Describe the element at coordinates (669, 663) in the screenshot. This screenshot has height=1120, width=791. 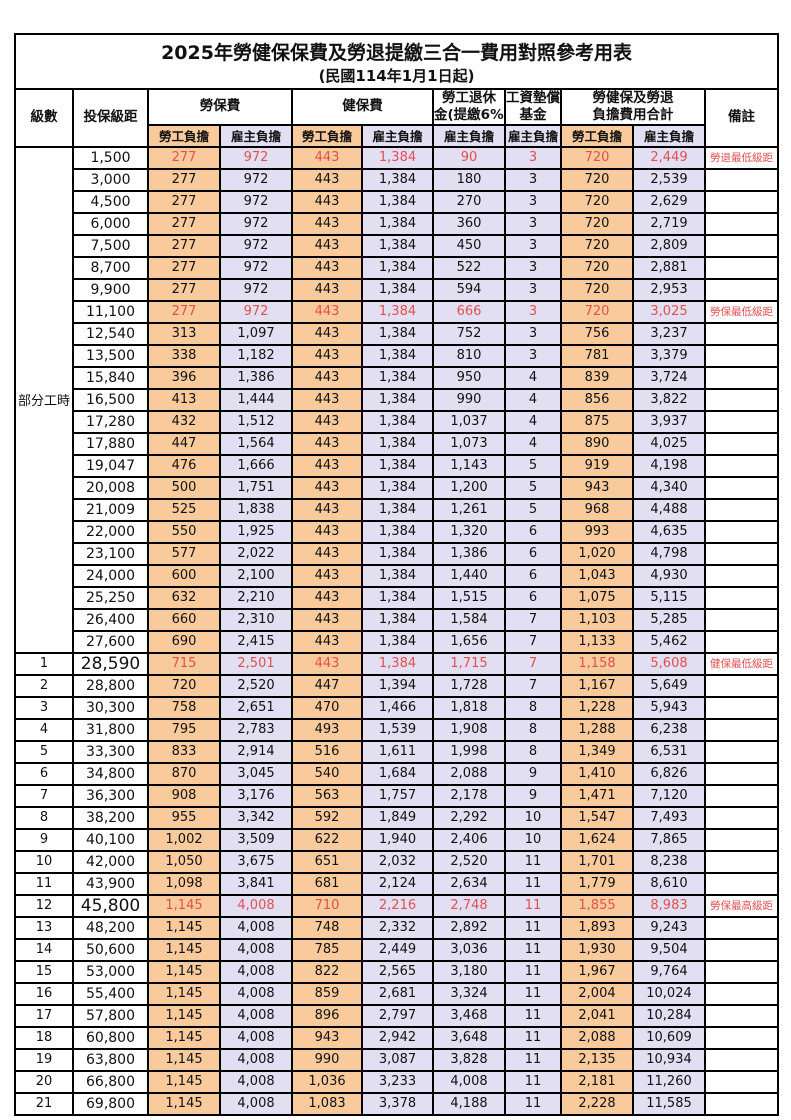
I see `cell-total-employer: 5,608` at that location.